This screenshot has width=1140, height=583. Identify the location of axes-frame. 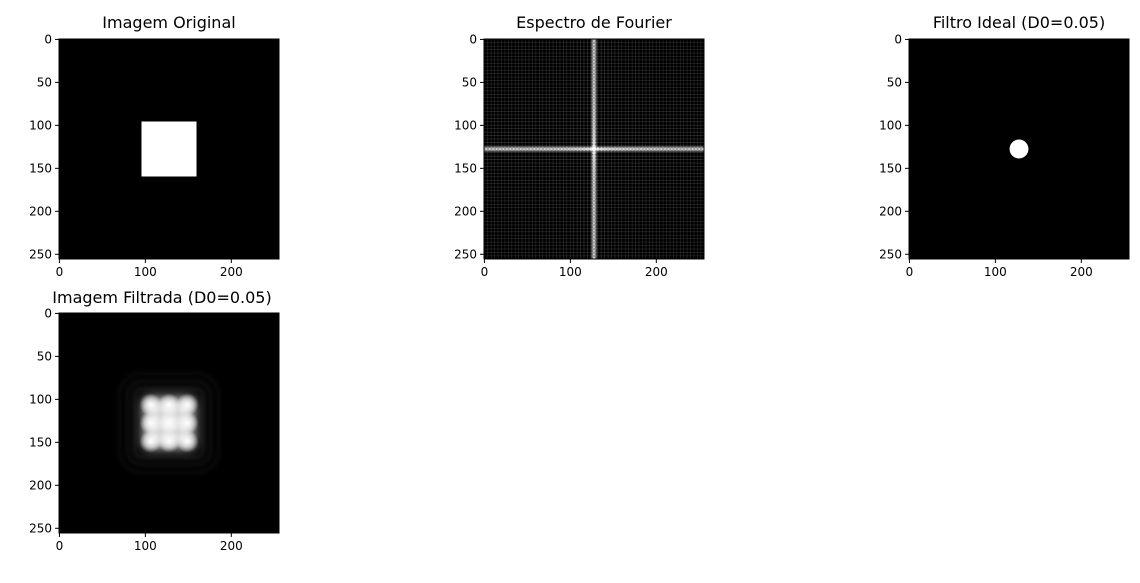
(1019, 149).